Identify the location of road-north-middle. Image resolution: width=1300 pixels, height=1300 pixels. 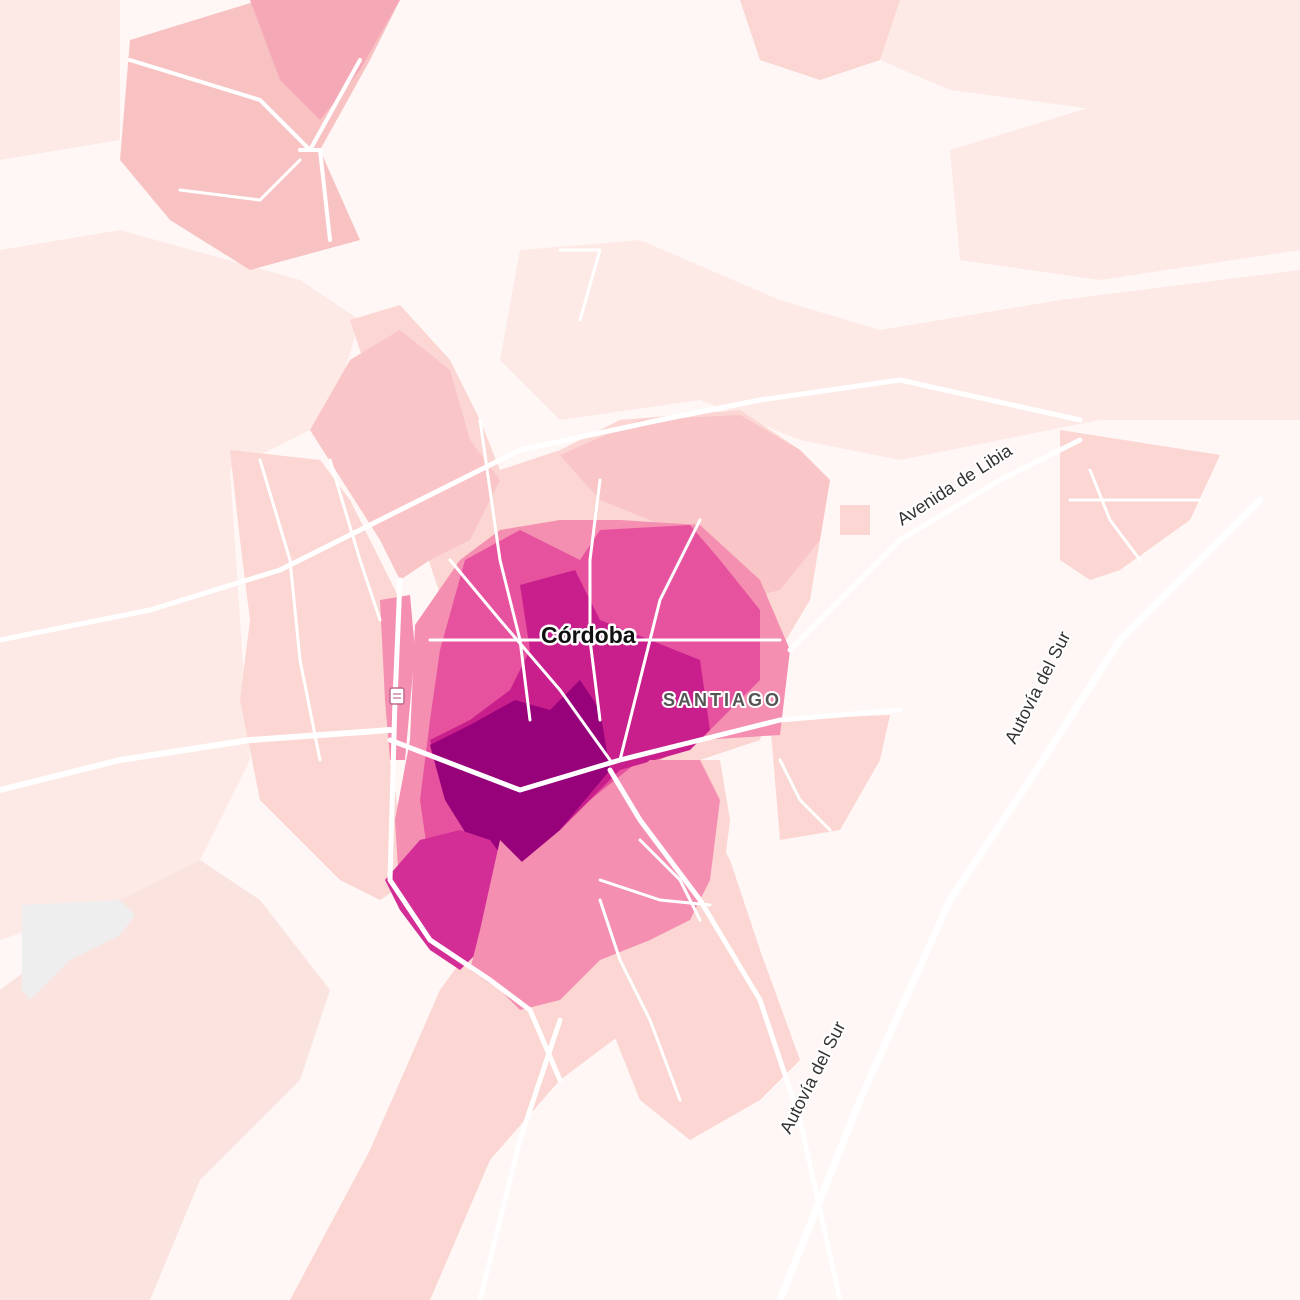
(580, 285).